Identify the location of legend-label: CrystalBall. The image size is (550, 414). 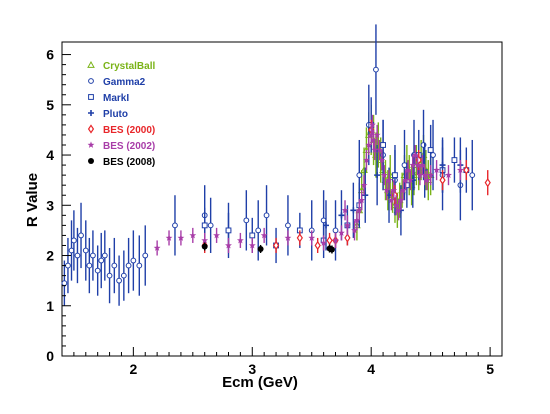
(129, 66).